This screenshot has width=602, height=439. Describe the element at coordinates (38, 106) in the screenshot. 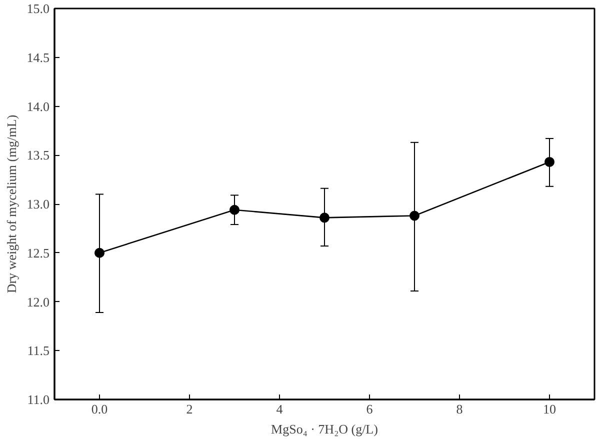

I see `y-tick-label: 14.0` at that location.